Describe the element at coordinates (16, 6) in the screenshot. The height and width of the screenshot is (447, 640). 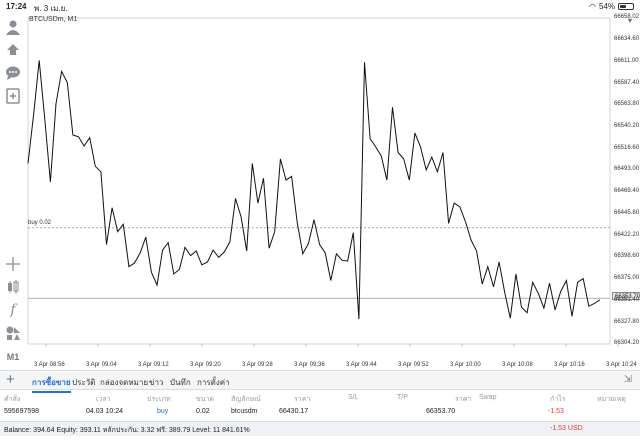
I see `status-time: 17:24` at that location.